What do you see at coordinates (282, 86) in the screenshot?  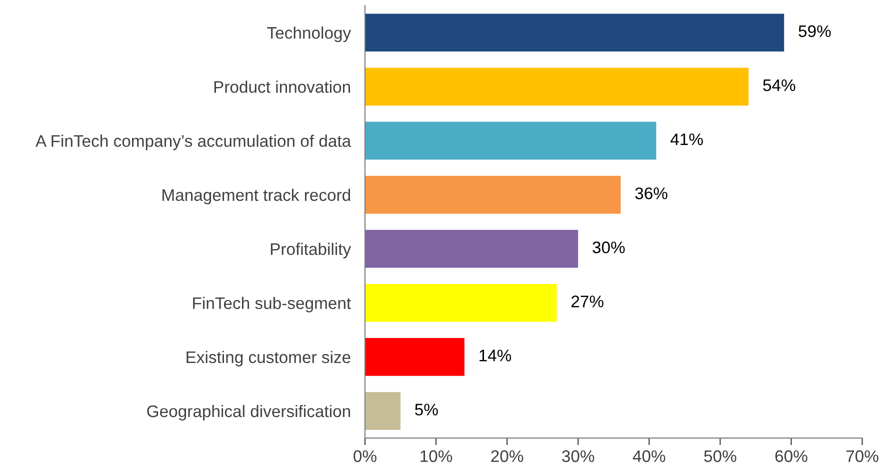 I see `y-tick-label: Product innovation` at bounding box center [282, 86].